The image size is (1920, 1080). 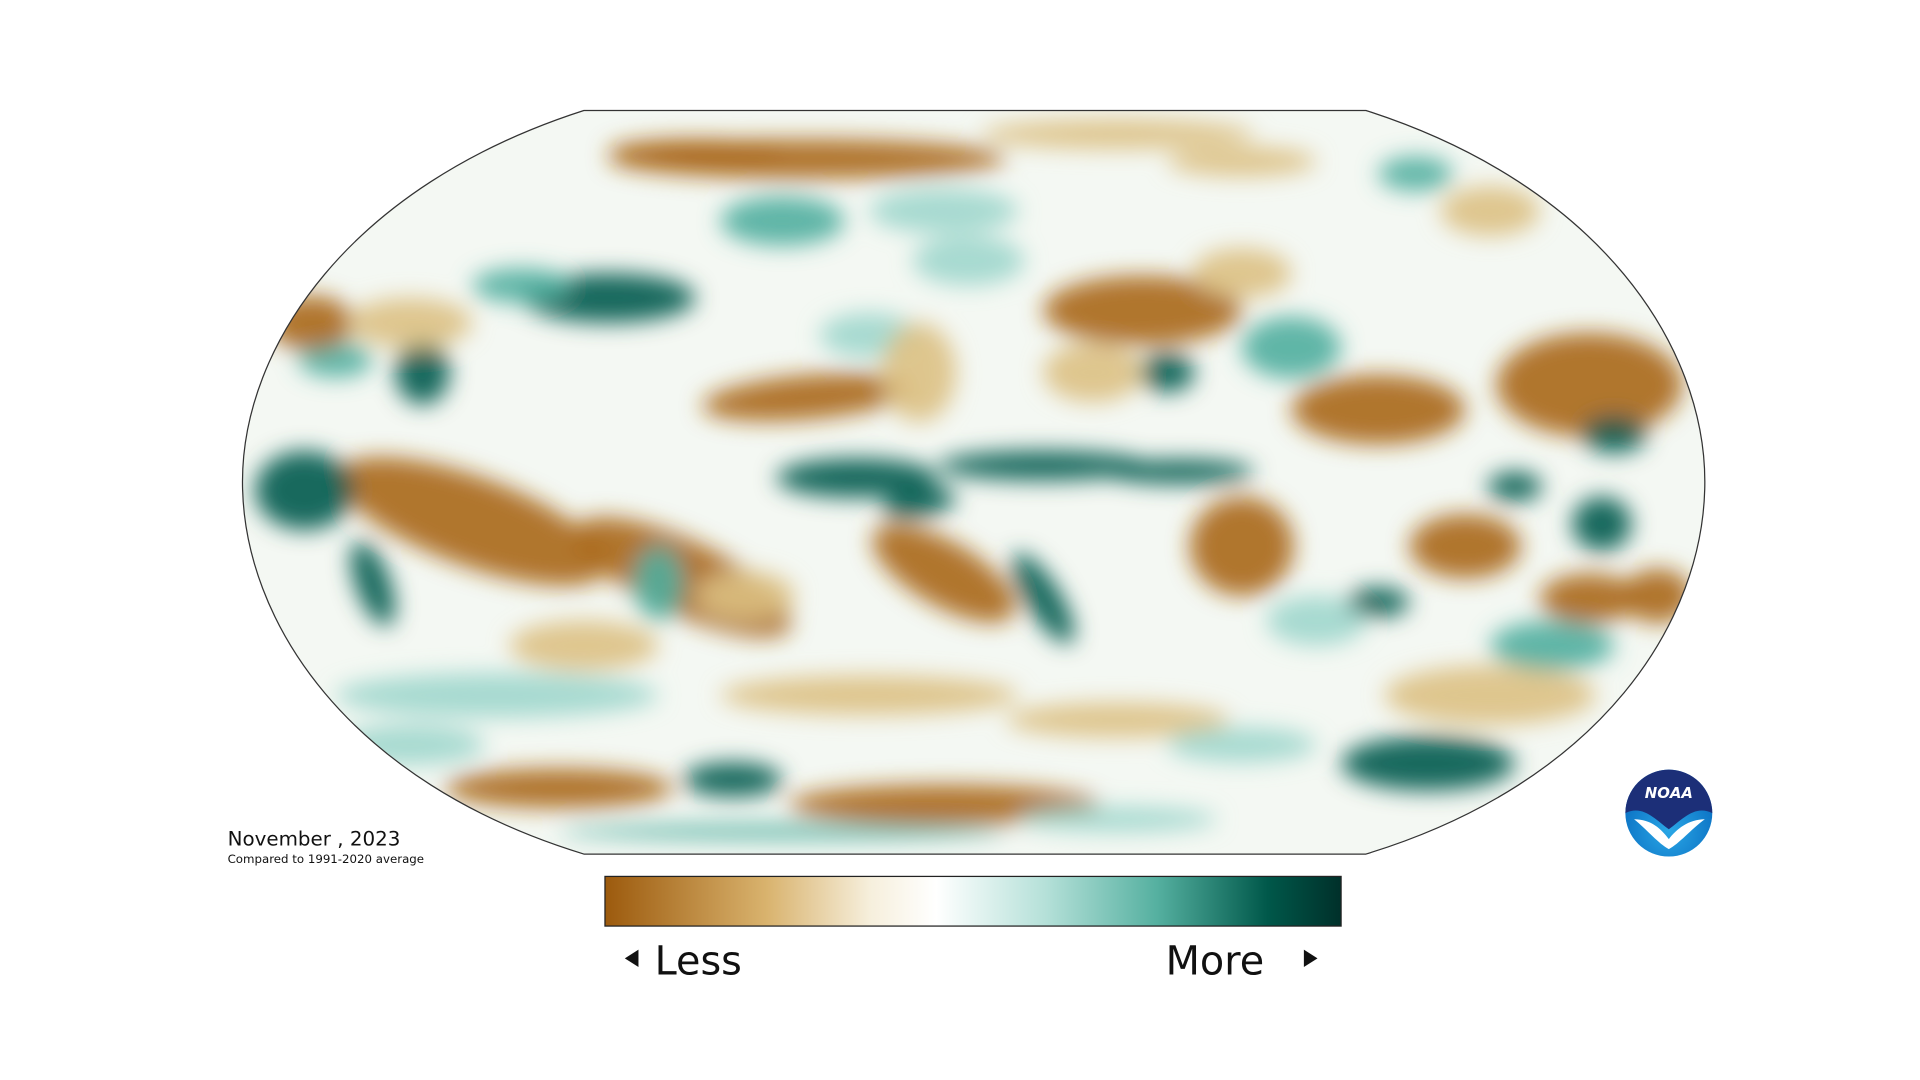 I want to click on map-date: November , 2023, so click(x=314, y=838).